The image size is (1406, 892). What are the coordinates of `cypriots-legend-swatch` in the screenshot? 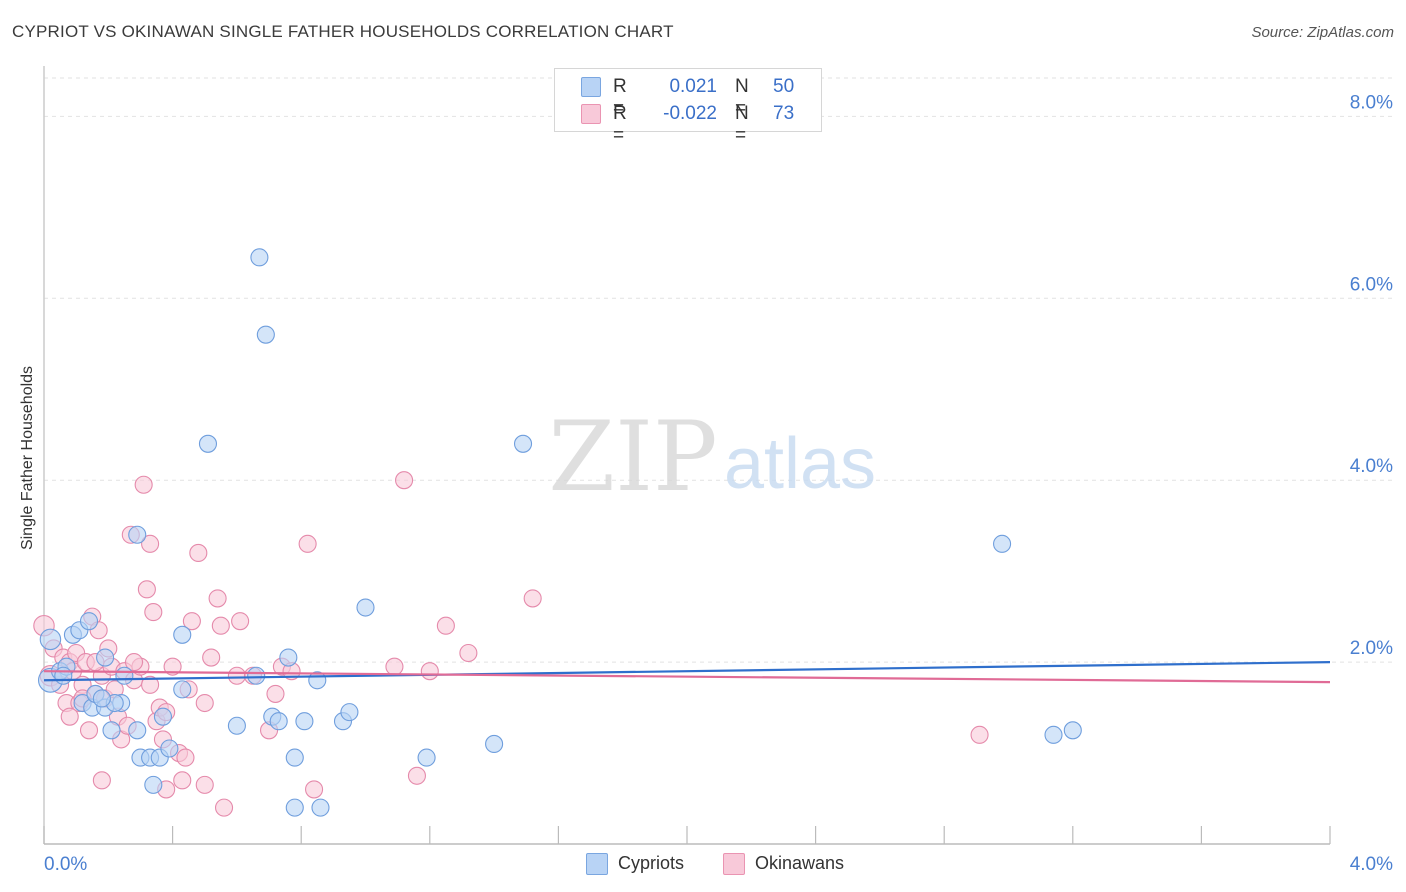 It's located at (597, 864).